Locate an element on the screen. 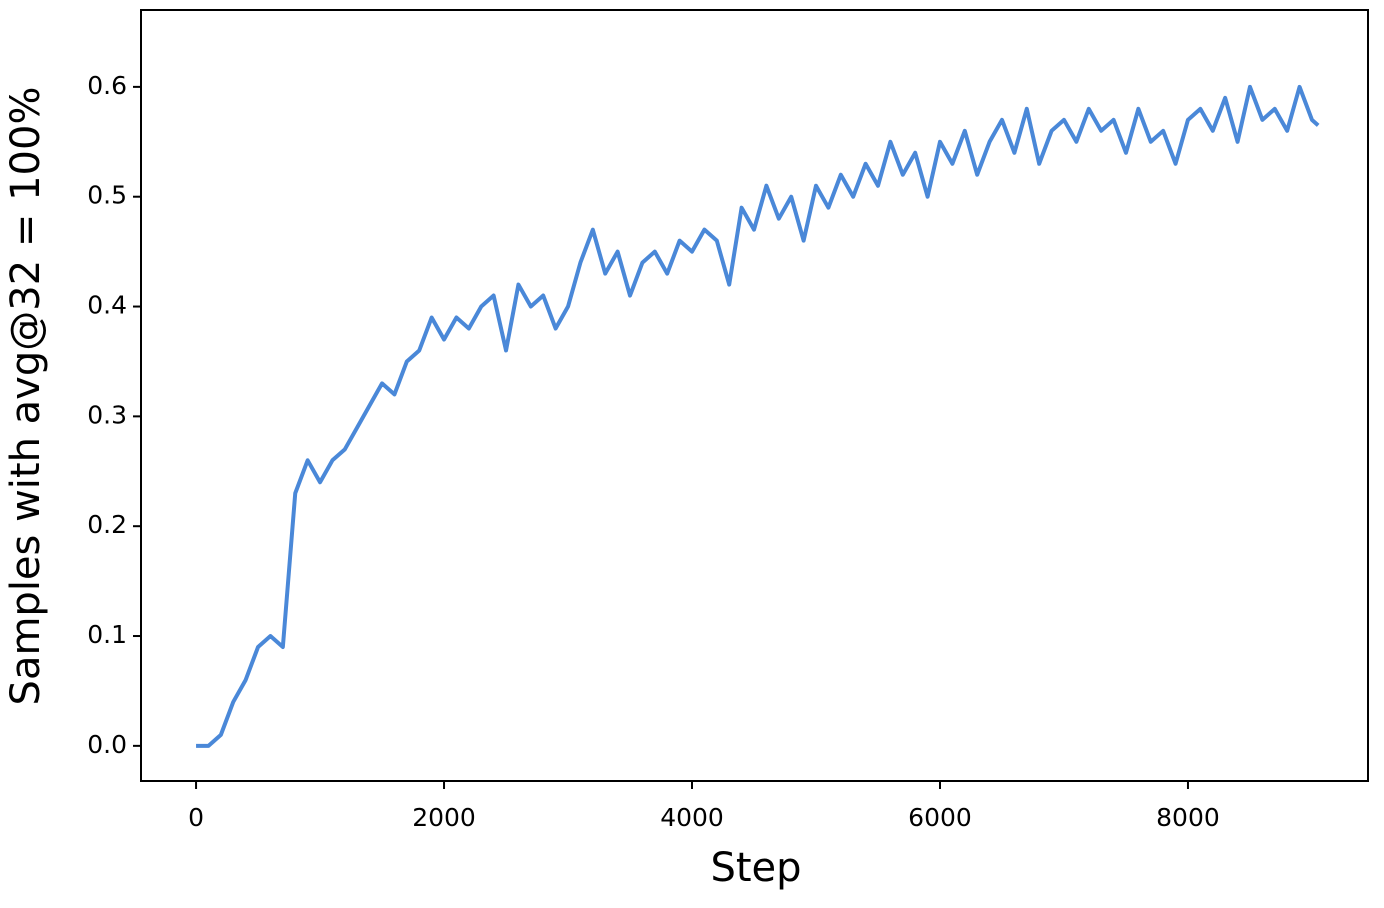 The image size is (1384, 908). y-tick-label: 0.6 is located at coordinates (107, 85).